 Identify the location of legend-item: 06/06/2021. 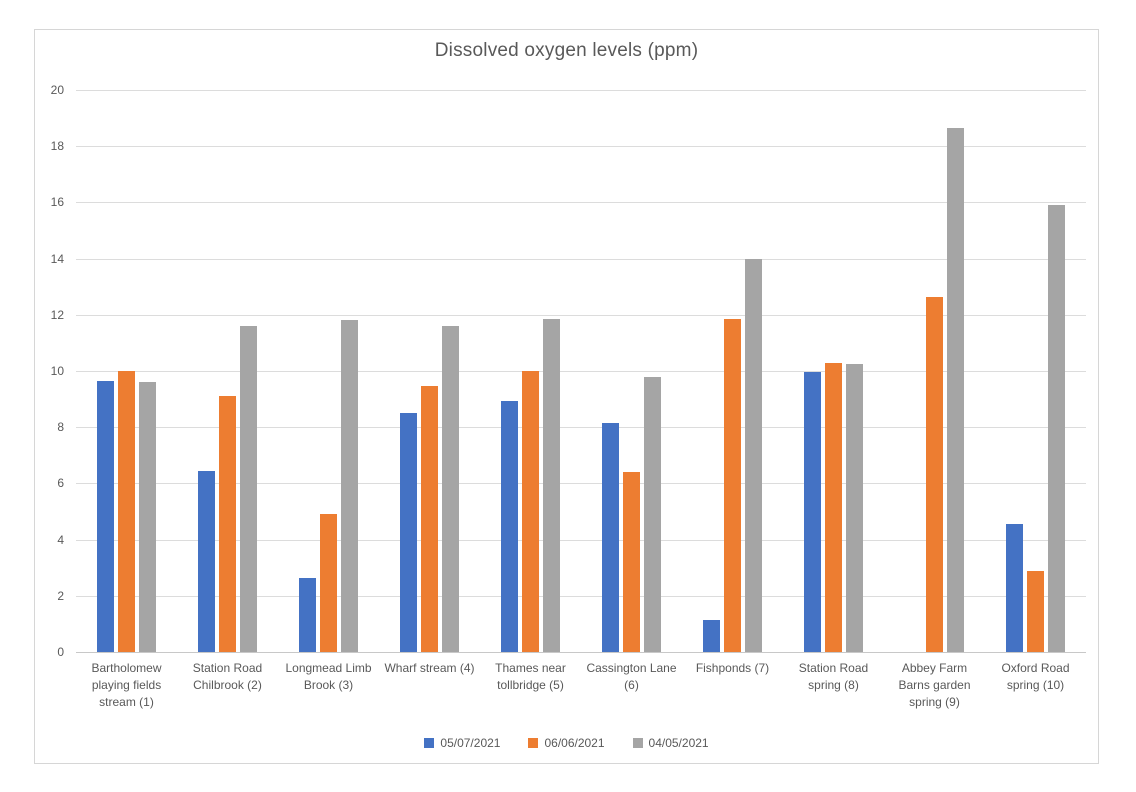
(566, 743).